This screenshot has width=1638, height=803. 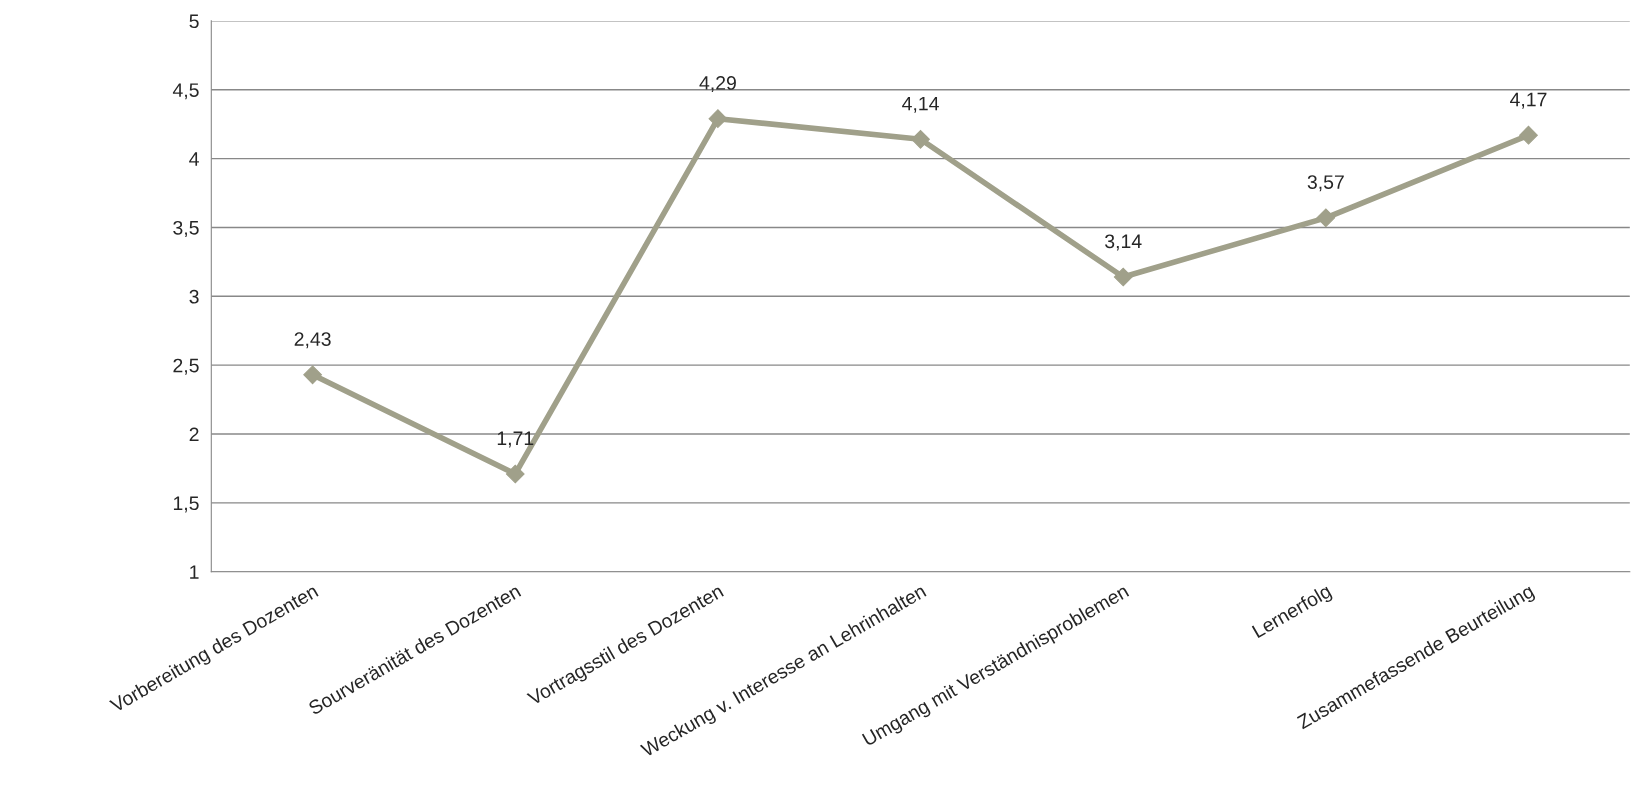 What do you see at coordinates (185, 91) in the screenshot?
I see `y-tick-label: 4,5` at bounding box center [185, 91].